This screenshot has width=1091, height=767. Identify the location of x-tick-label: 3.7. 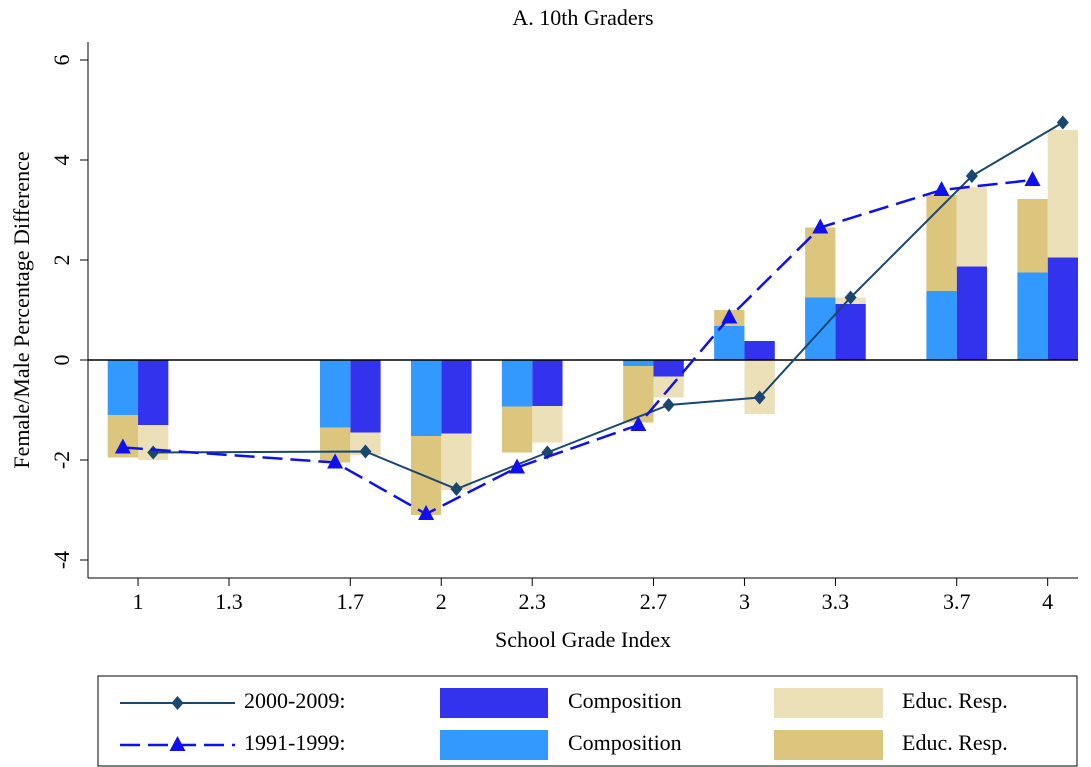
(957, 601).